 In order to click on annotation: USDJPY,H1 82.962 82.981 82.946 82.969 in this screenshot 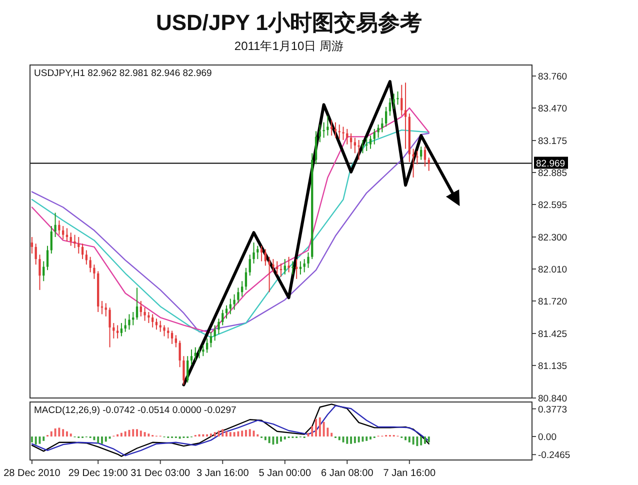, I will do `click(123, 73)`.